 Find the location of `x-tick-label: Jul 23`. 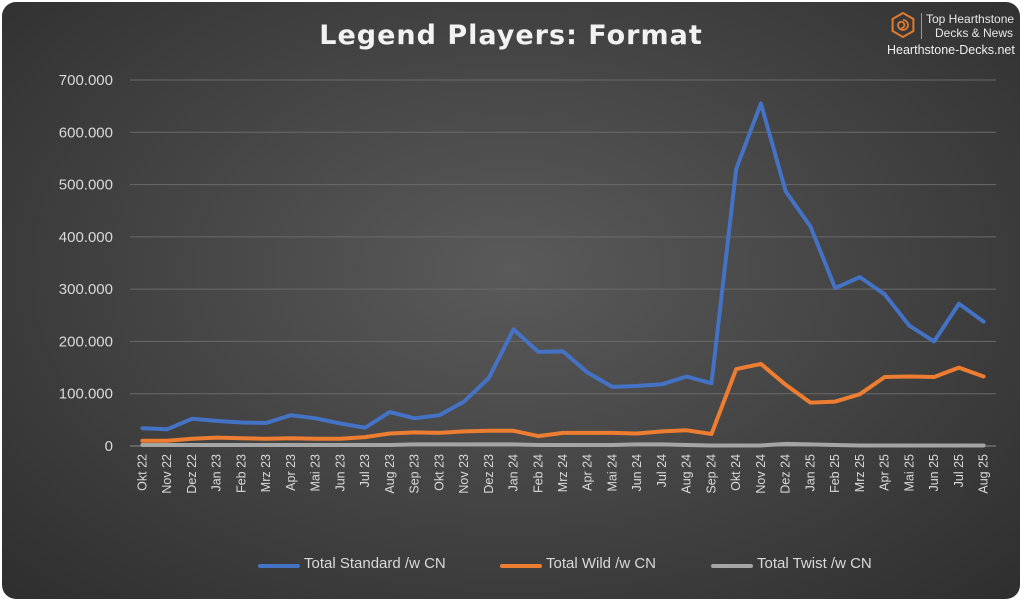

x-tick-label: Jul 23 is located at coordinates (365, 470).